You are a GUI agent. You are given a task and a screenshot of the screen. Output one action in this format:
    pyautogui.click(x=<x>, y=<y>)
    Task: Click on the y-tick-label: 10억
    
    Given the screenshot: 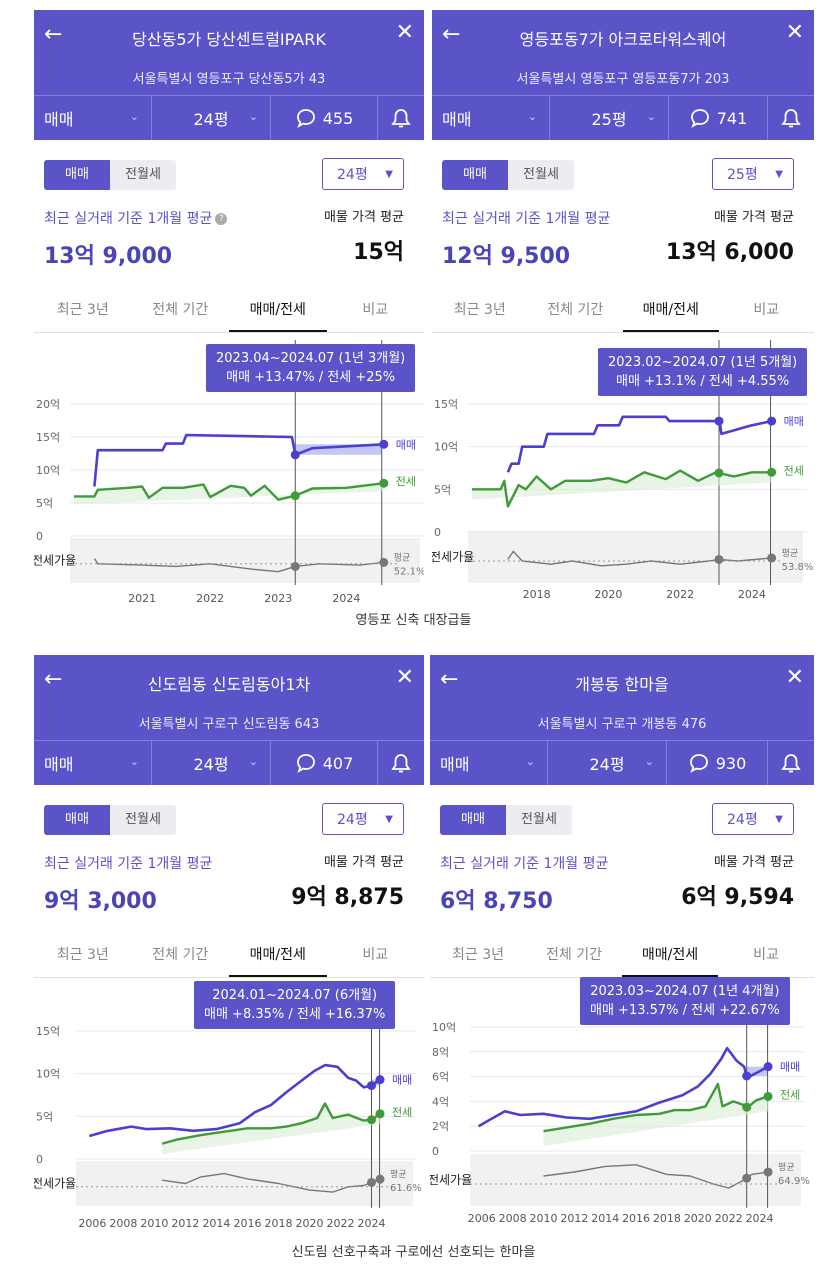 What is the action you would take?
    pyautogui.click(x=48, y=470)
    